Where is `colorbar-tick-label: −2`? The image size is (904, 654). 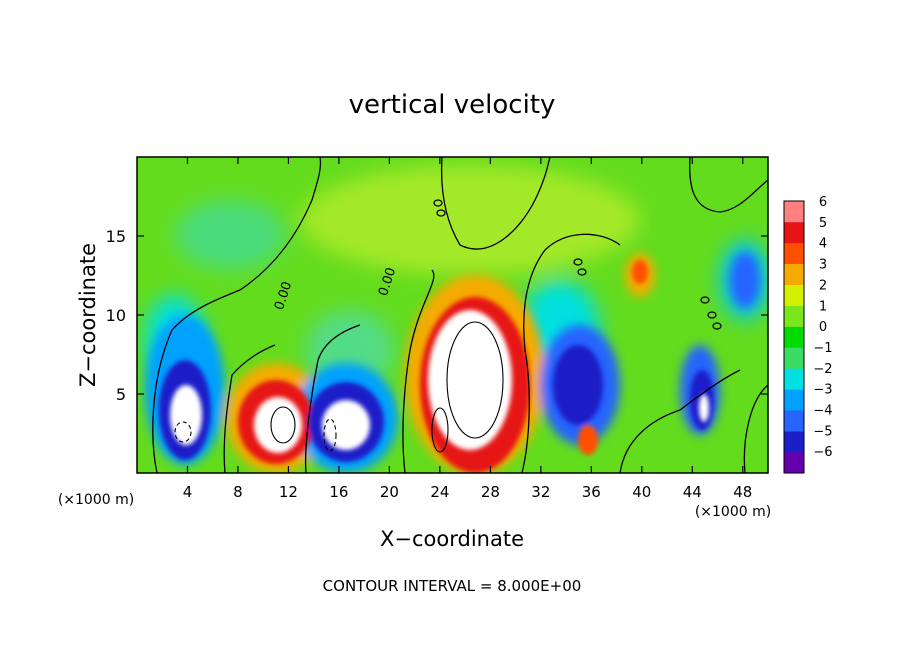 colorbar-tick-label: −2 is located at coordinates (822, 369).